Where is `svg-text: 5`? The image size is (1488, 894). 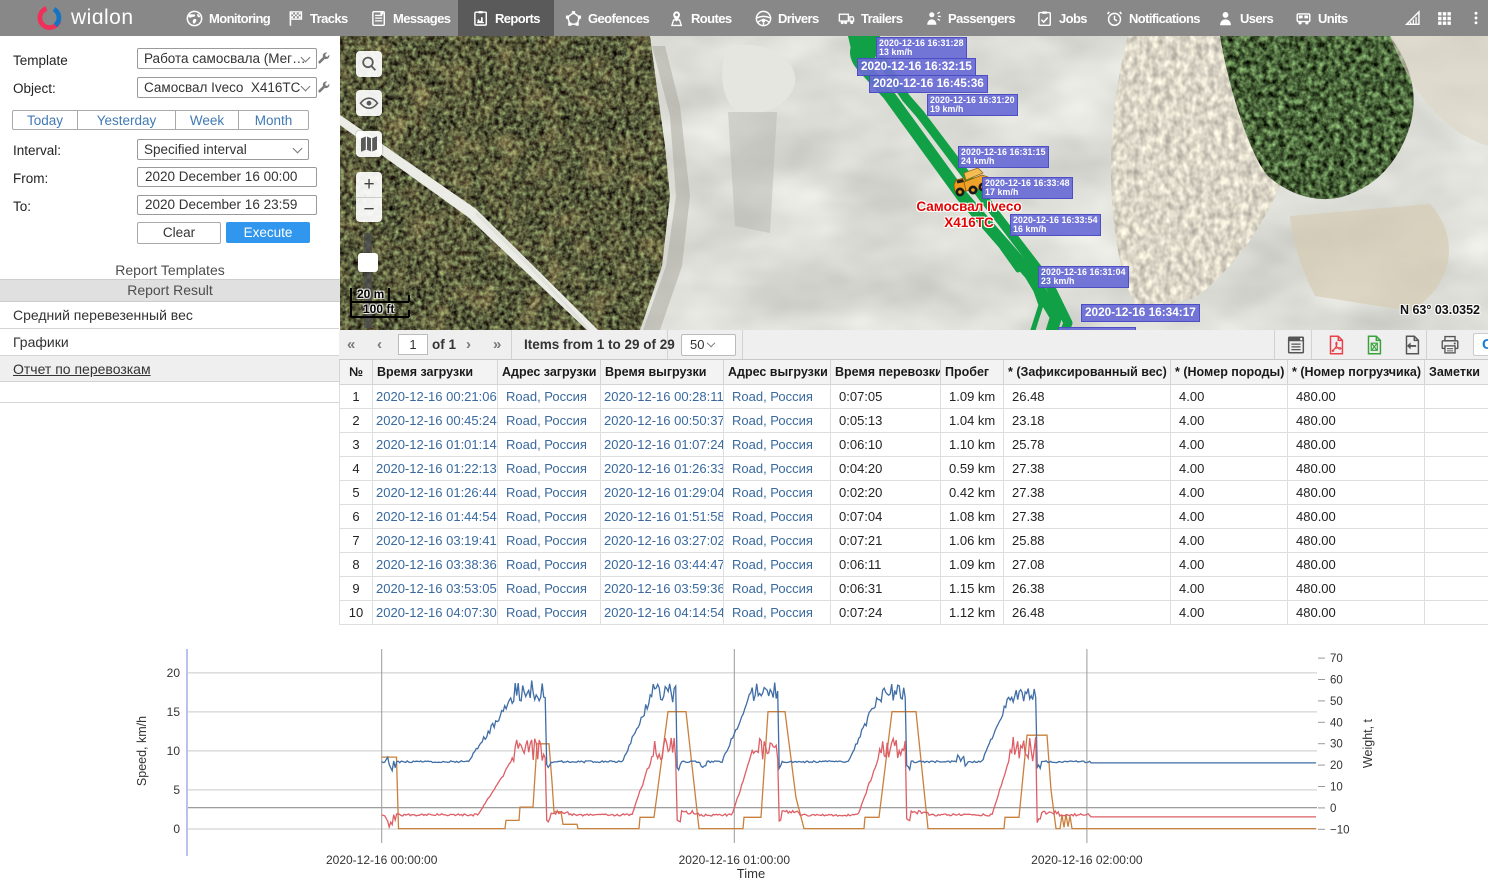 svg-text: 5 is located at coordinates (176, 790).